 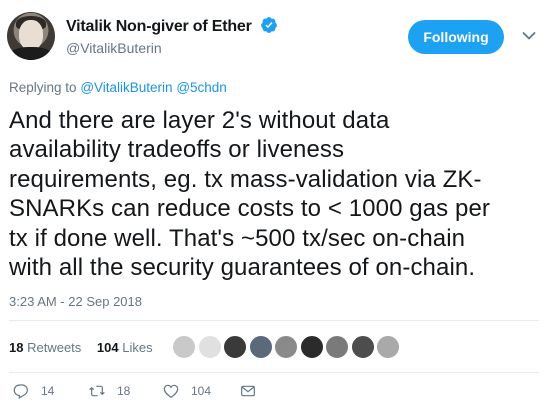 I want to click on reply-count: 14, so click(x=48, y=391).